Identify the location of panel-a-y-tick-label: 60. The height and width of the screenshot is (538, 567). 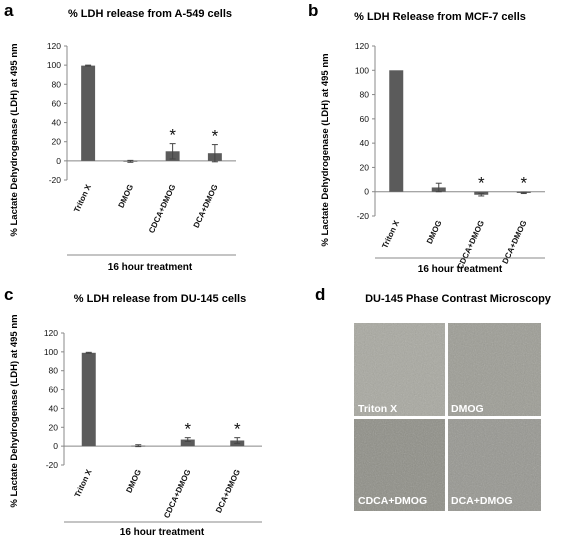
(57, 103).